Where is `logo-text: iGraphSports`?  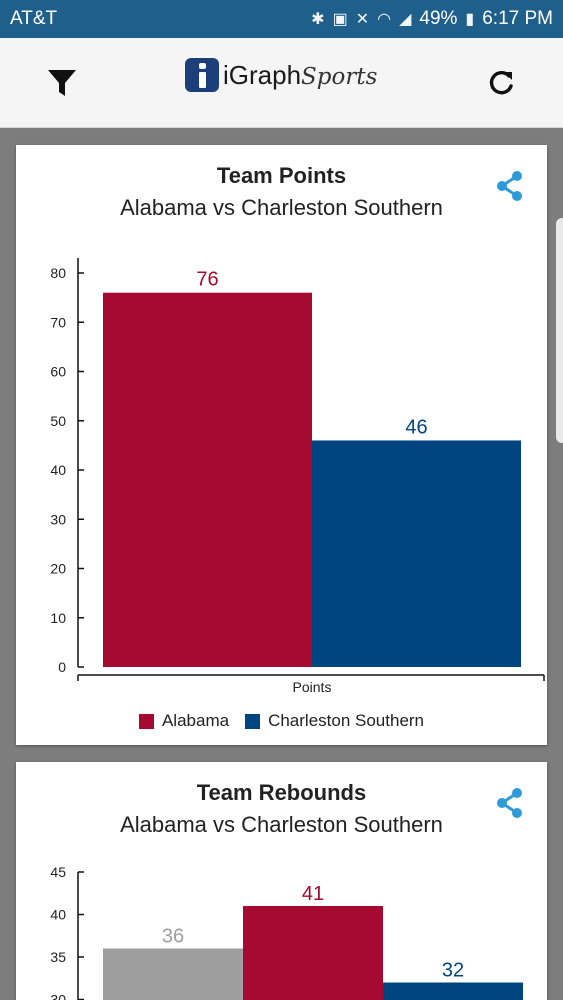 logo-text: iGraphSports is located at coordinates (300, 75).